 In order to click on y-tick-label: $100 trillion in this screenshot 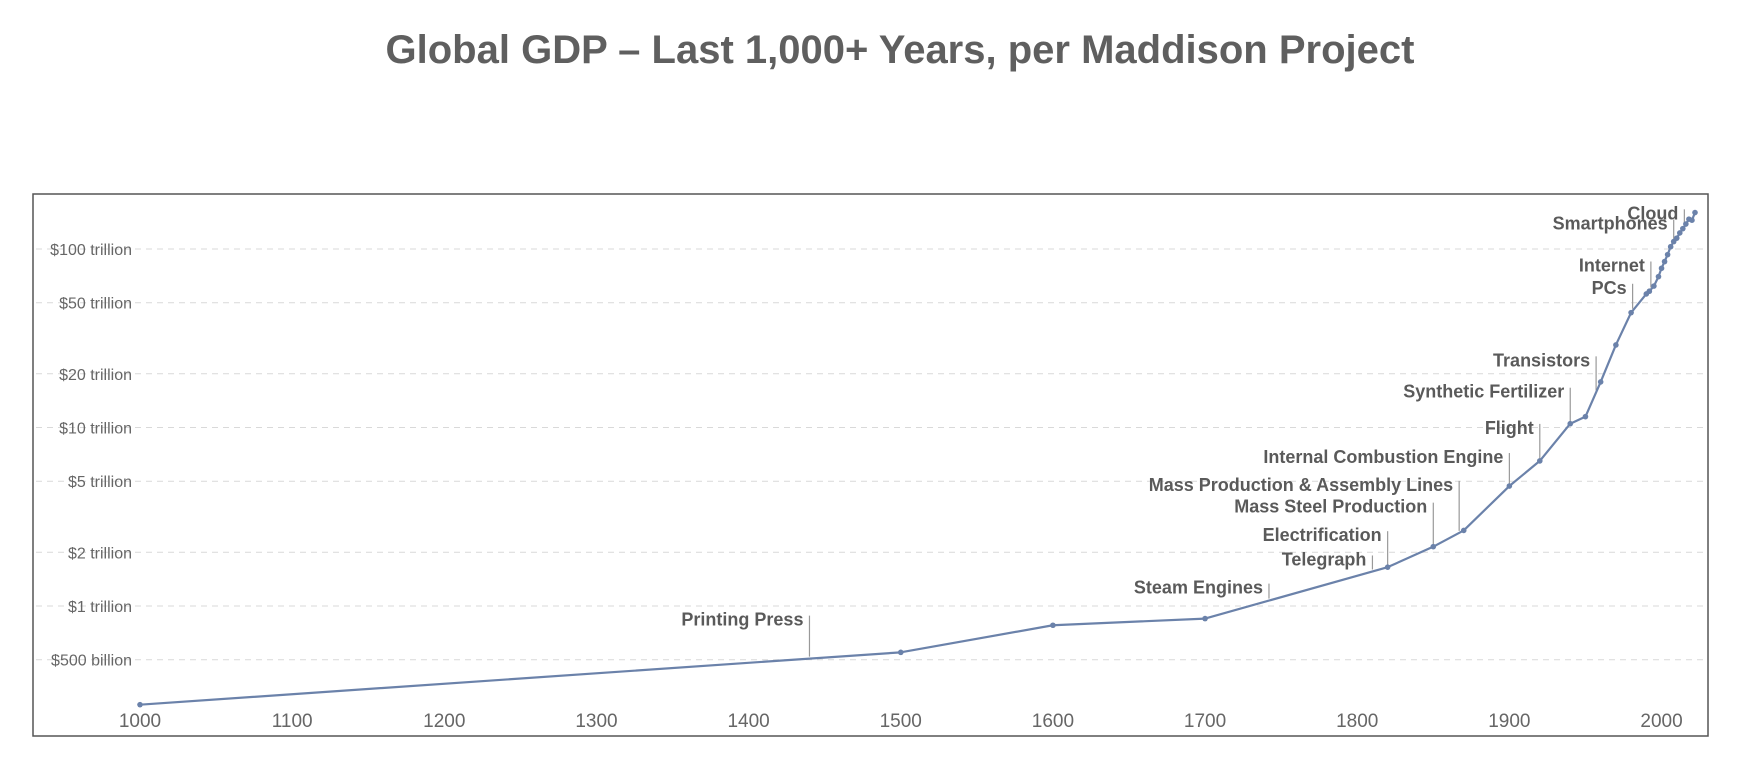, I will do `click(91, 250)`.